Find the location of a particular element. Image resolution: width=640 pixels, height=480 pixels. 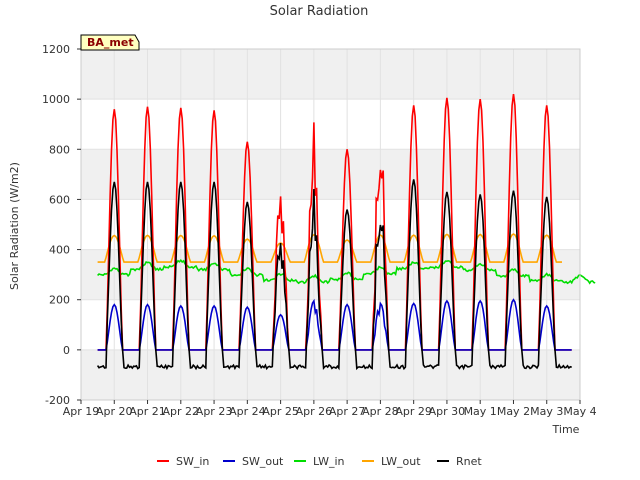

legend-label: LW_out is located at coordinates (401, 461).